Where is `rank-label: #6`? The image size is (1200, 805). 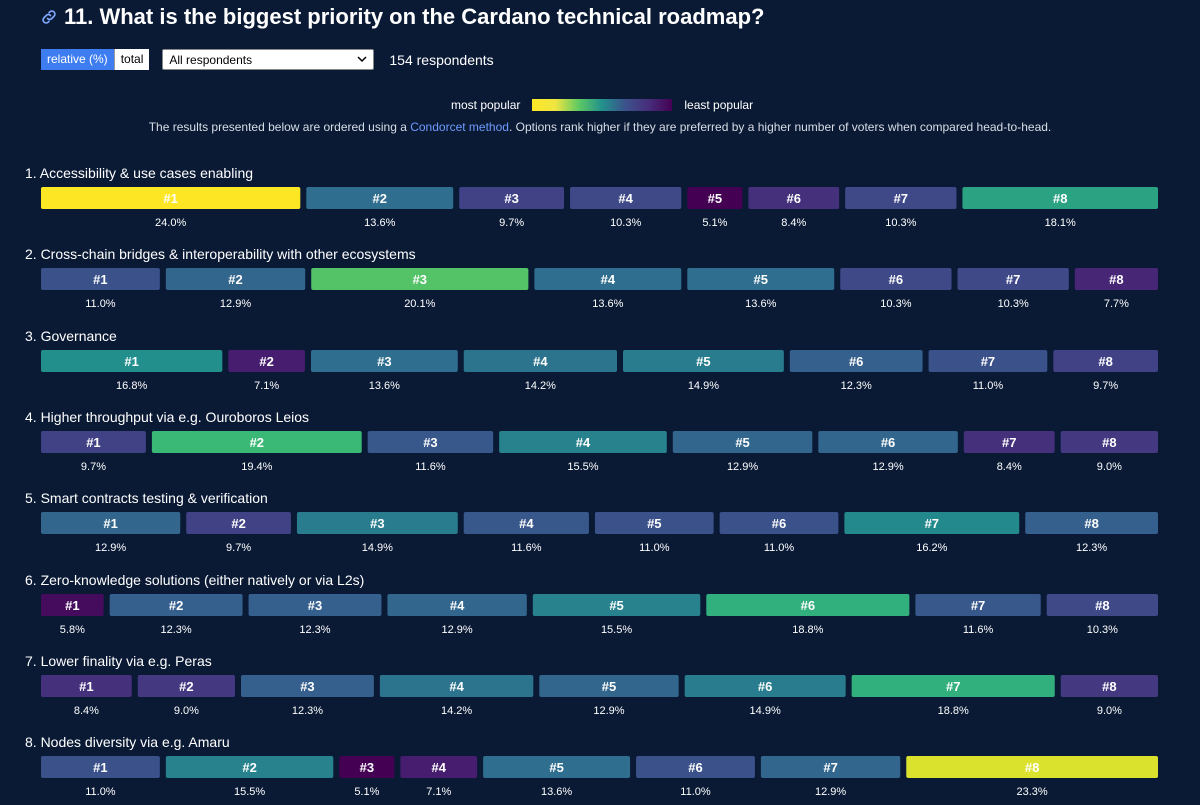
rank-label: #6 is located at coordinates (808, 605).